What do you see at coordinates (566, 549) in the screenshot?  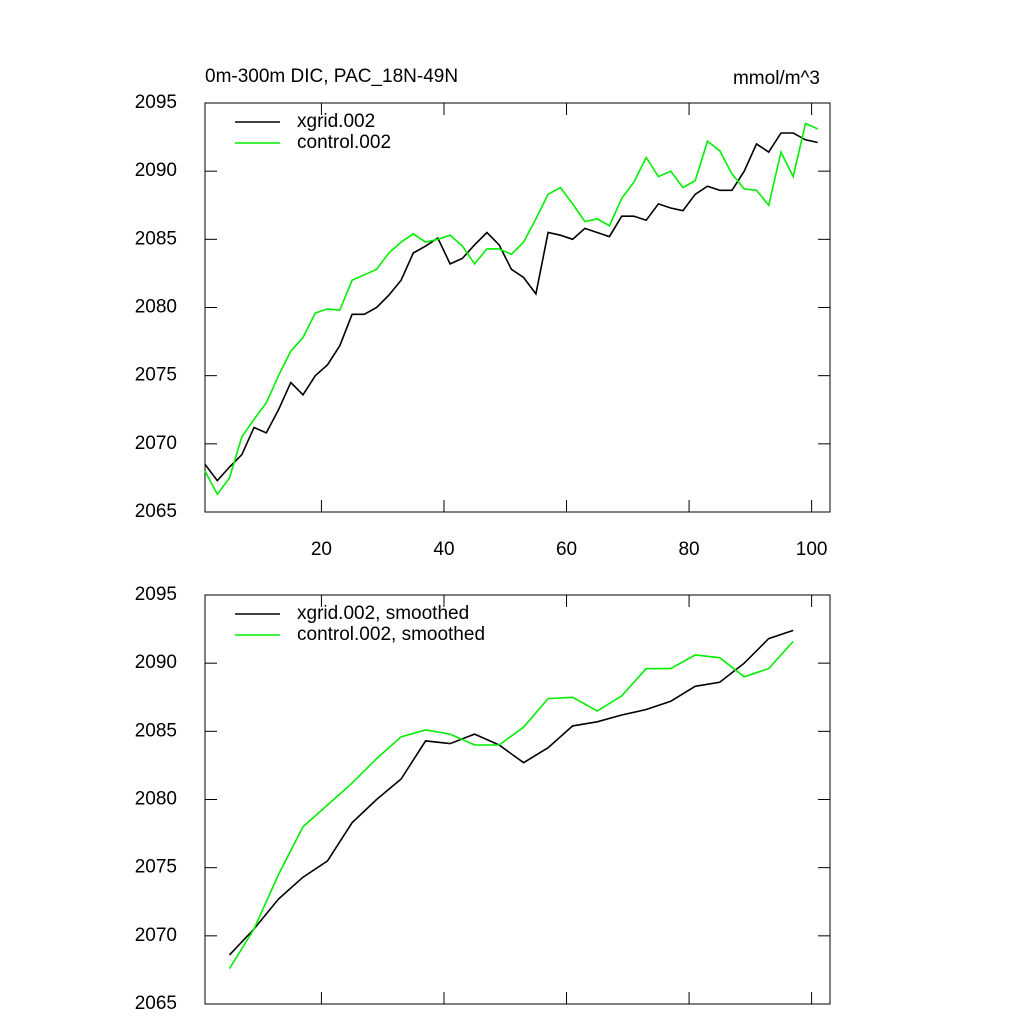 I see `x-tick-label: 60` at bounding box center [566, 549].